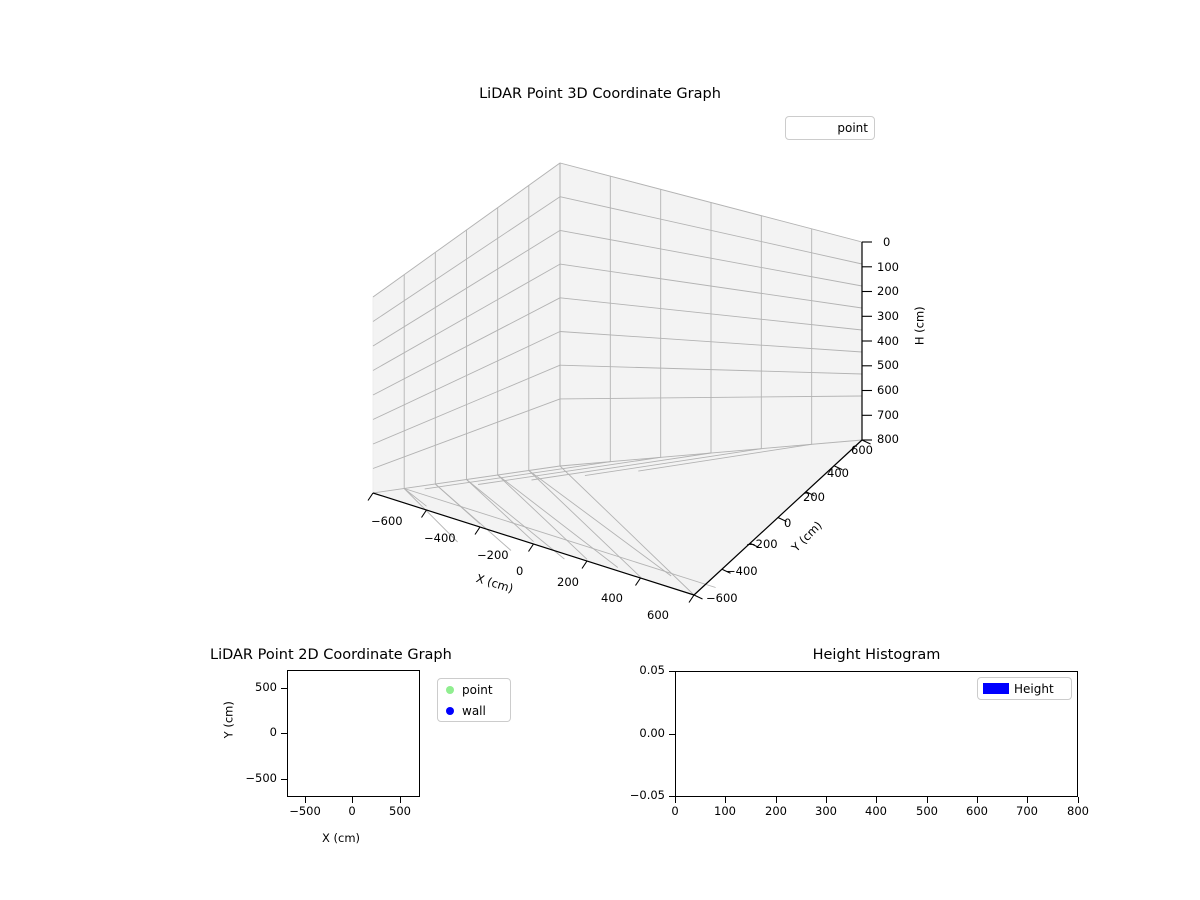 The width and height of the screenshot is (1200, 900). What do you see at coordinates (600, 94) in the screenshot?
I see `panel-3d-title: LiDAR Point 3D Coordinate Graph` at bounding box center [600, 94].